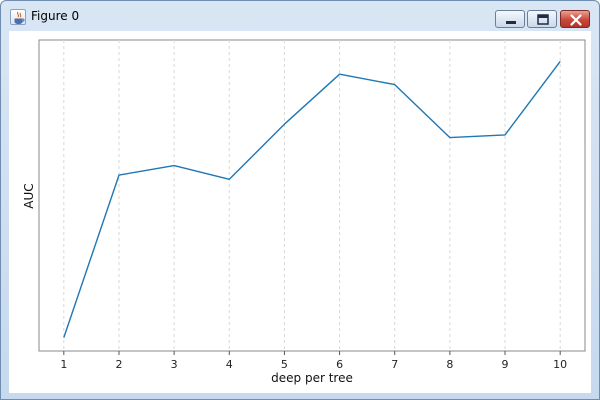 Image resolution: width=600 pixels, height=400 pixels. What do you see at coordinates (174, 364) in the screenshot?
I see `x-tick-label: 3` at bounding box center [174, 364].